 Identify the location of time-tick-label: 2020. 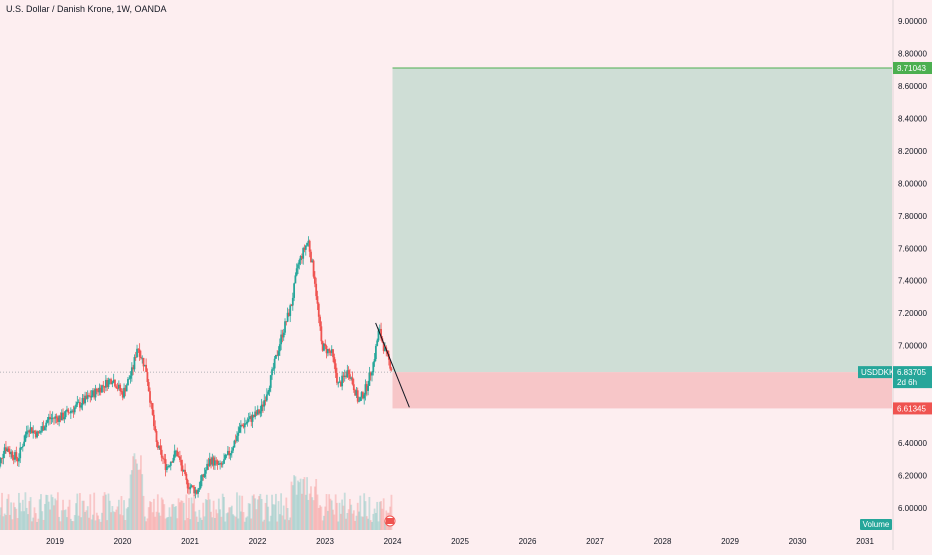
(123, 541).